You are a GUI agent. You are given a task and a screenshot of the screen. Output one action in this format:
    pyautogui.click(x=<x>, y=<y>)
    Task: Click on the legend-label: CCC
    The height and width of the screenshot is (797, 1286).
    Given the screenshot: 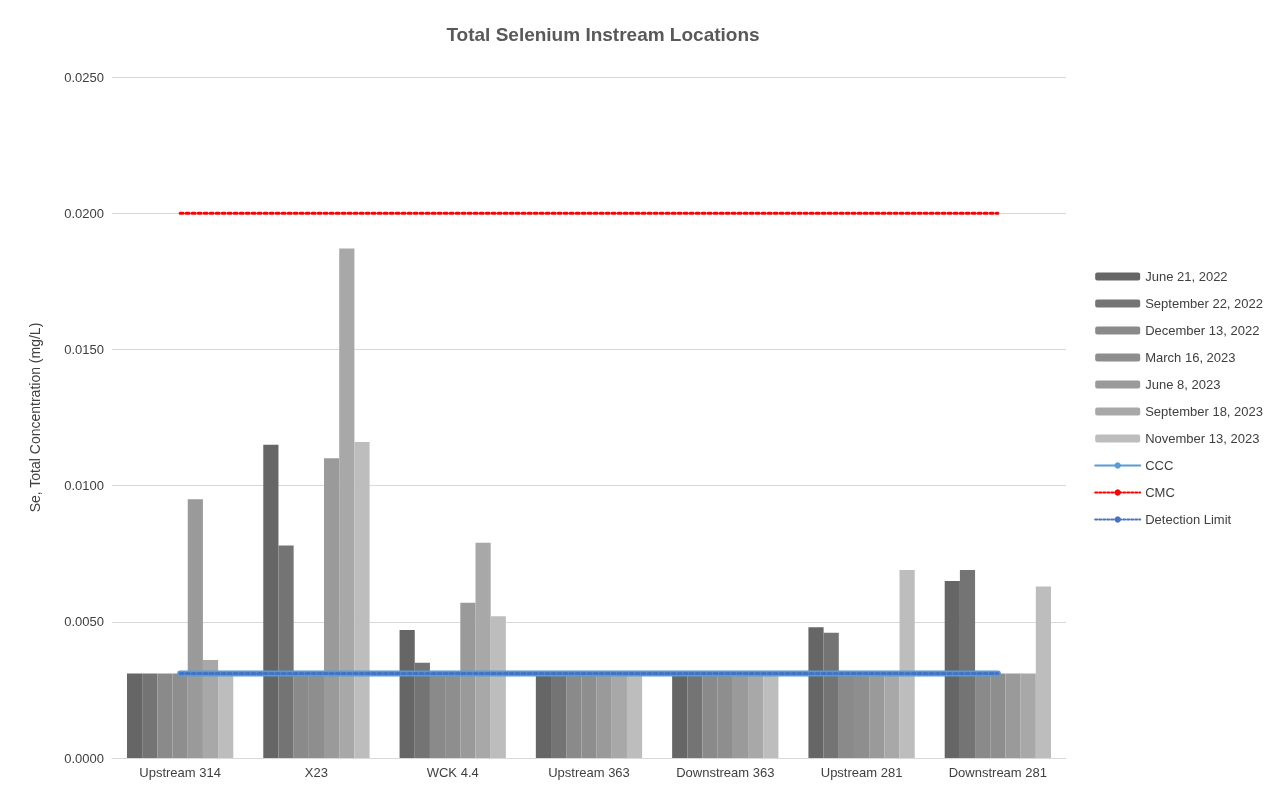 What is the action you would take?
    pyautogui.click(x=1159, y=465)
    